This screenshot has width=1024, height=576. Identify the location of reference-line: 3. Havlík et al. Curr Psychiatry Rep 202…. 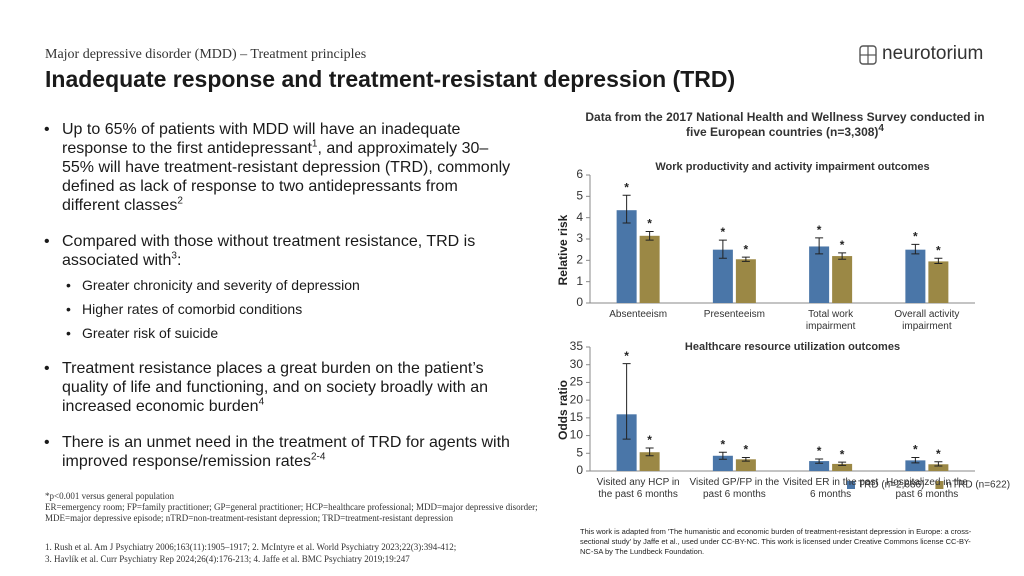
(227, 559).